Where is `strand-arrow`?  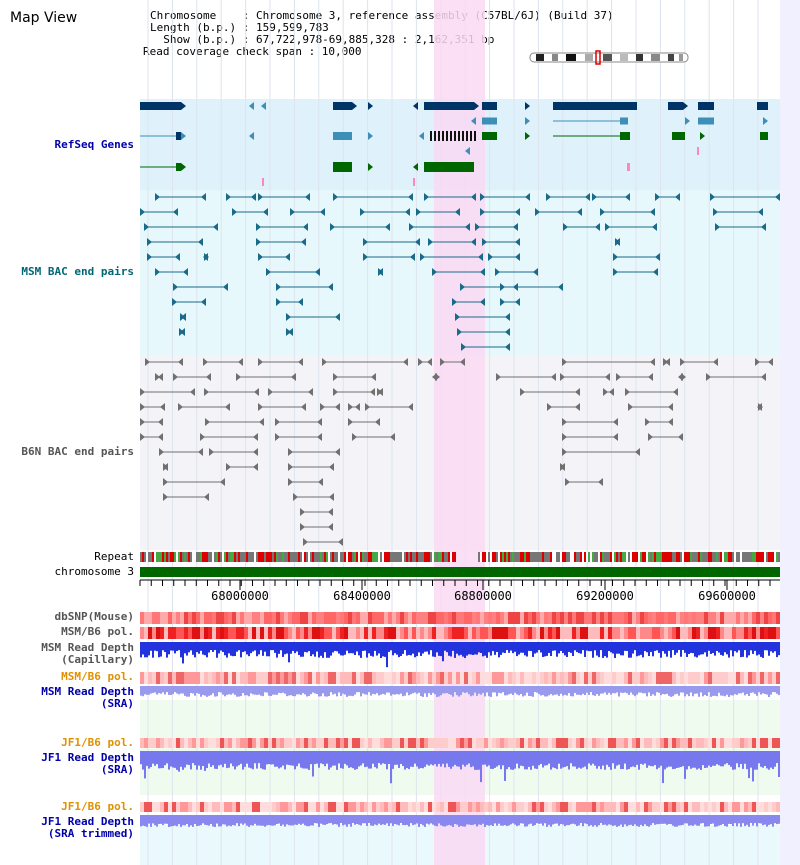
strand-arrow is located at coordinates (527, 106).